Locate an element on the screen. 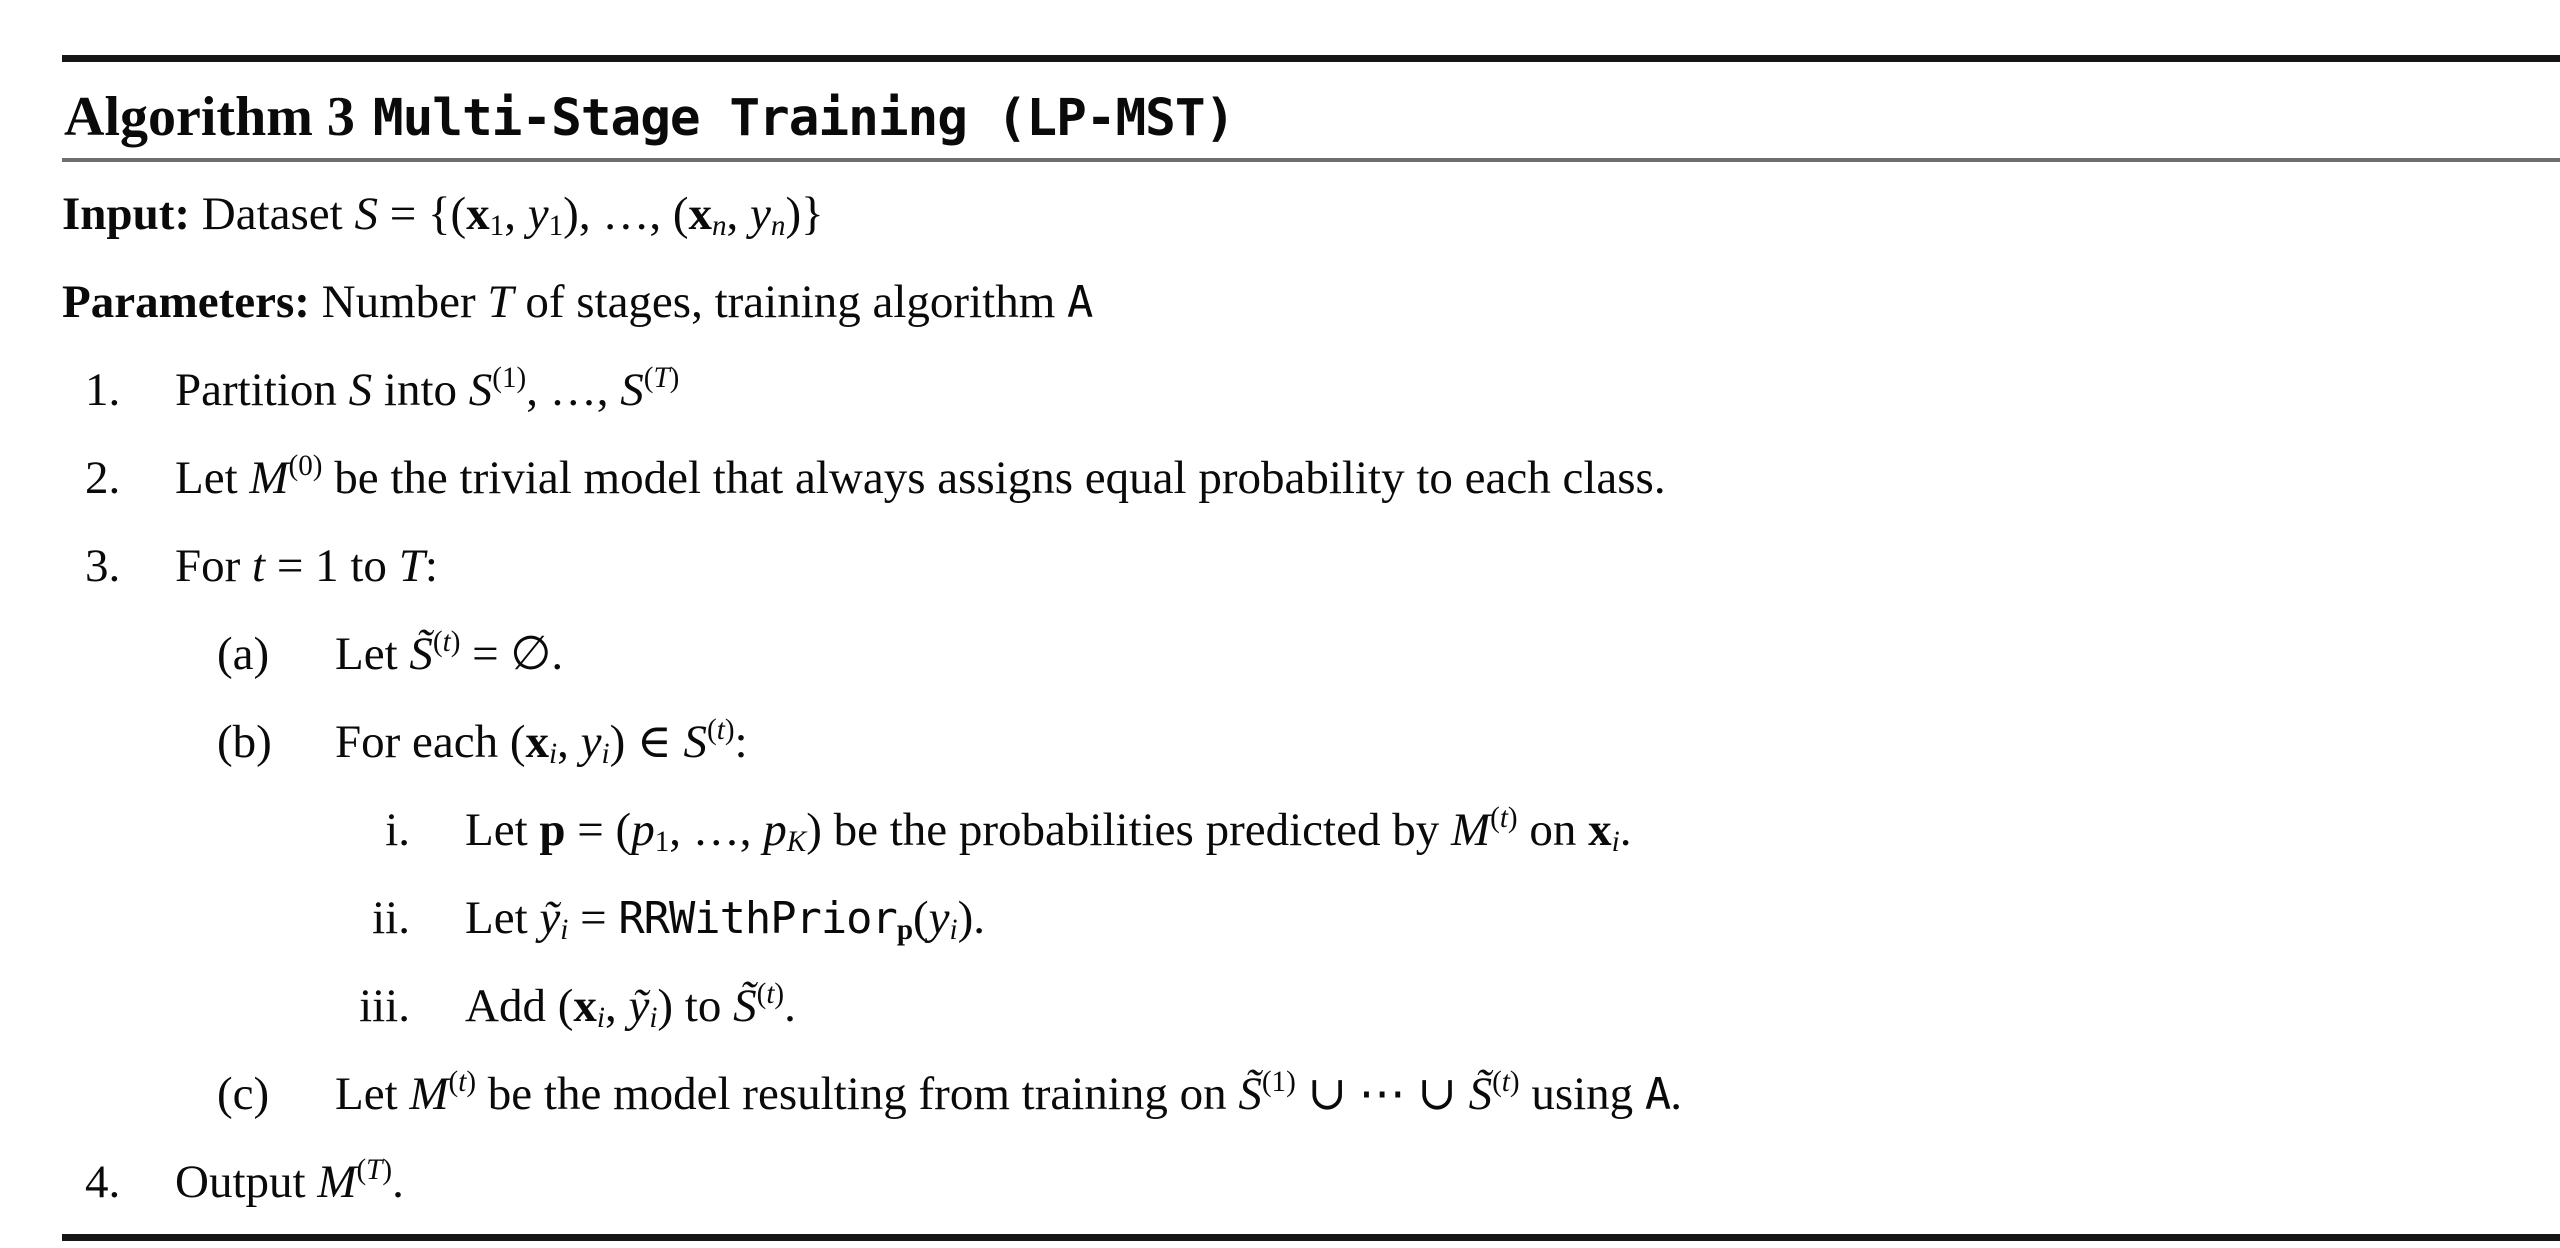 This screenshot has width=2560, height=1248. step-3: 3. For t = 1 to T: is located at coordinates (1280, 566).